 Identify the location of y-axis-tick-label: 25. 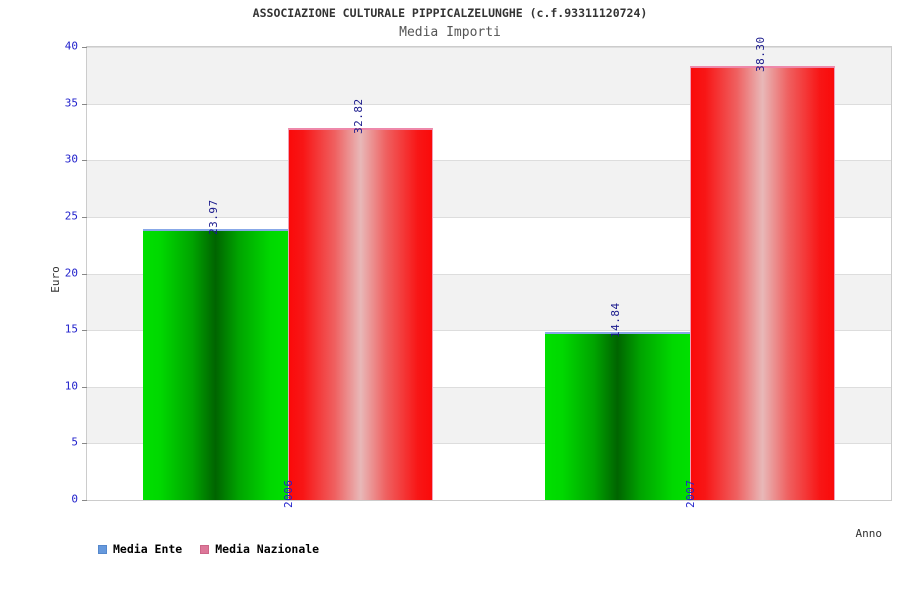
(71, 216).